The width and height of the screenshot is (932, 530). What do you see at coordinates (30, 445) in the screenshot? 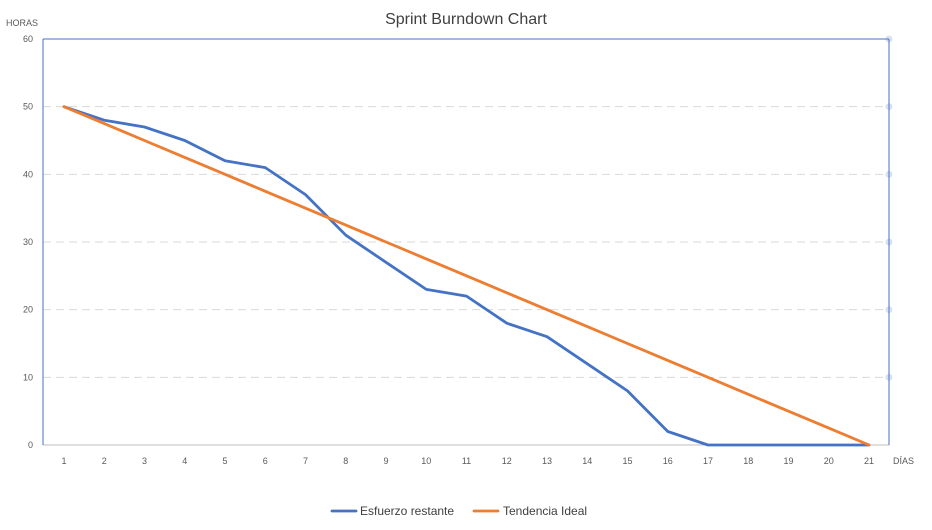
I see `y-tick-label-0: 0` at bounding box center [30, 445].